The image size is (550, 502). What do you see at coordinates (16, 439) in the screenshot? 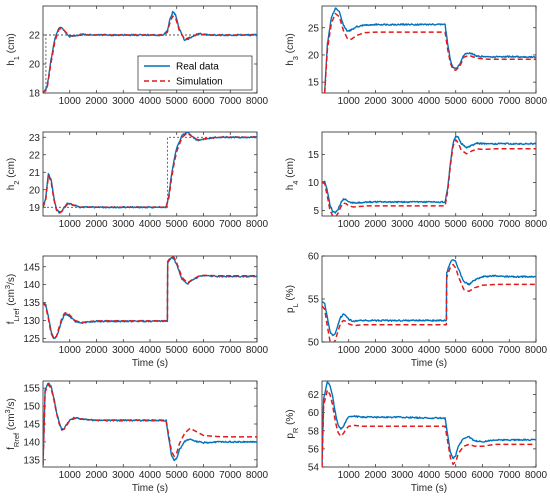
I see `y-axis-label-part-1: Rref` at bounding box center [16, 439].